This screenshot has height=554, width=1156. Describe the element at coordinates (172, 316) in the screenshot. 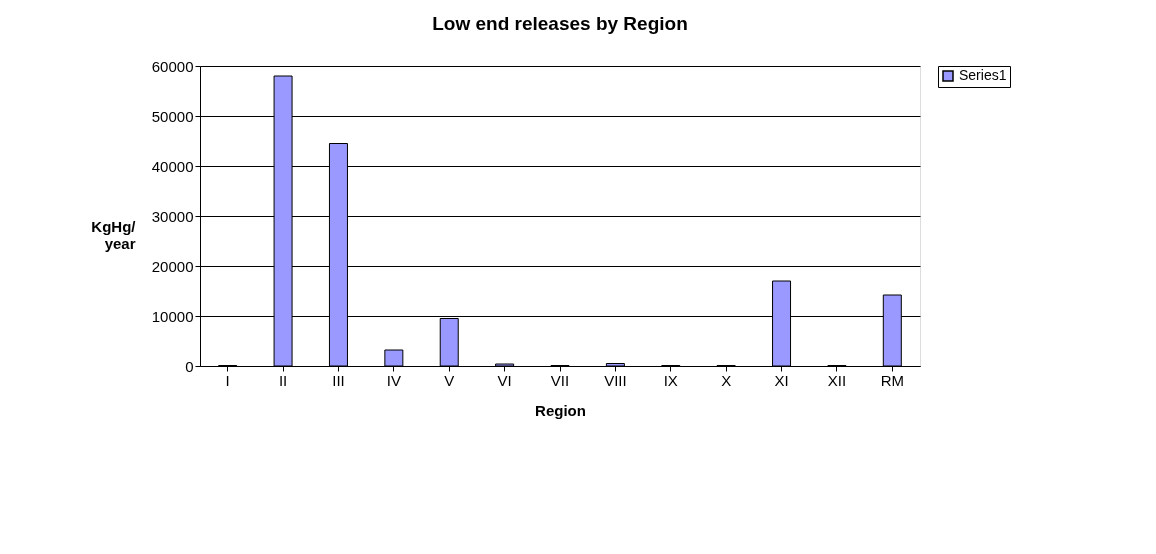

I see `y-tick-label: 10000` at that location.